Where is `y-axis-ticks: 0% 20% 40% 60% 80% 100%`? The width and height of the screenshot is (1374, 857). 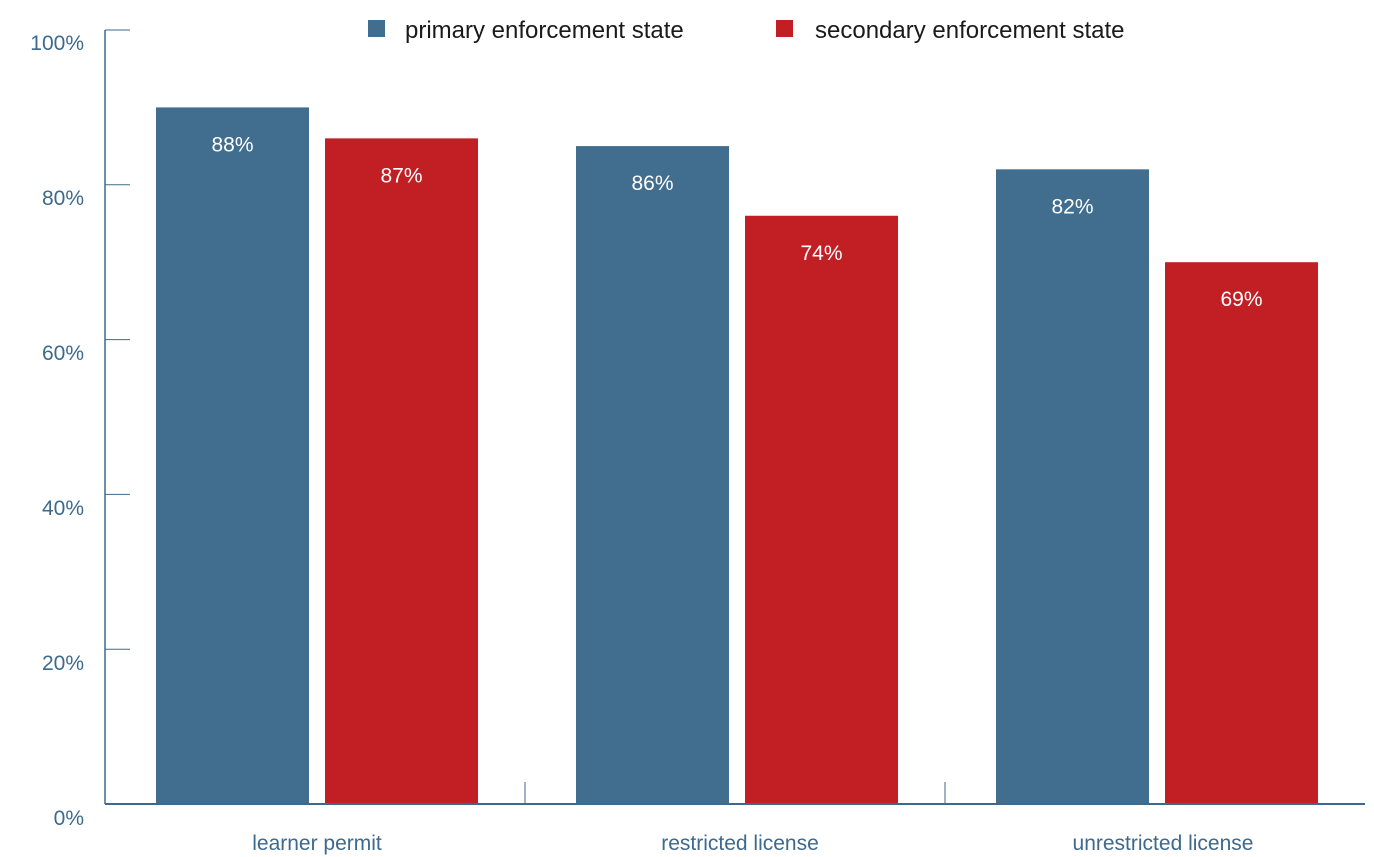 y-axis-ticks: 0% 20% 40% 60% 80% 100% is located at coordinates (57, 431).